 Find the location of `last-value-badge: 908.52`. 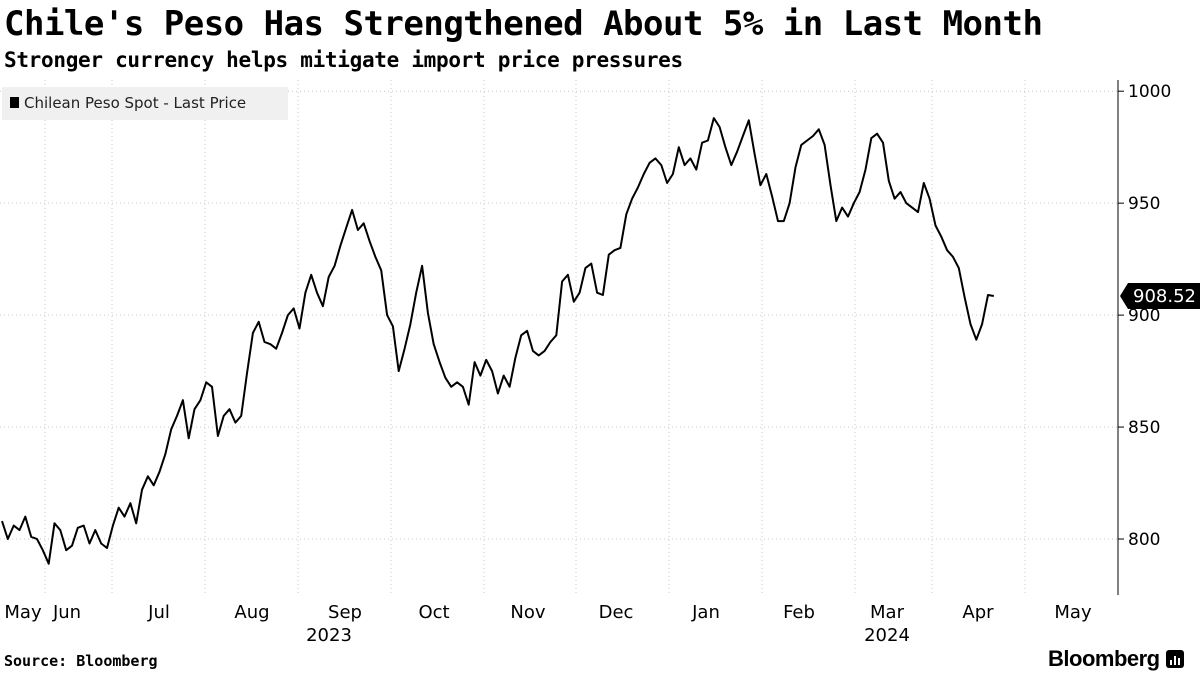

last-value-badge: 908.52 is located at coordinates (1160, 296).